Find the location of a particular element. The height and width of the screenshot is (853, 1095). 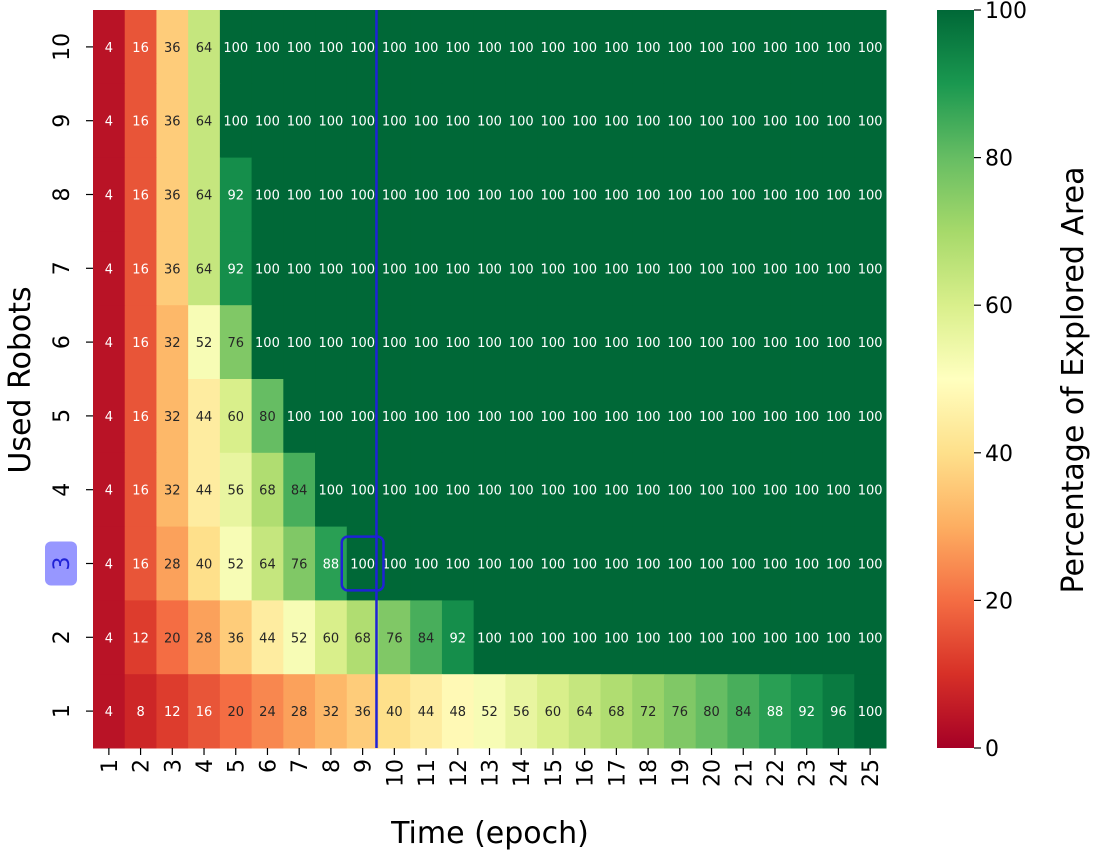

colorbar-tick-label: 0 is located at coordinates (992, 749).